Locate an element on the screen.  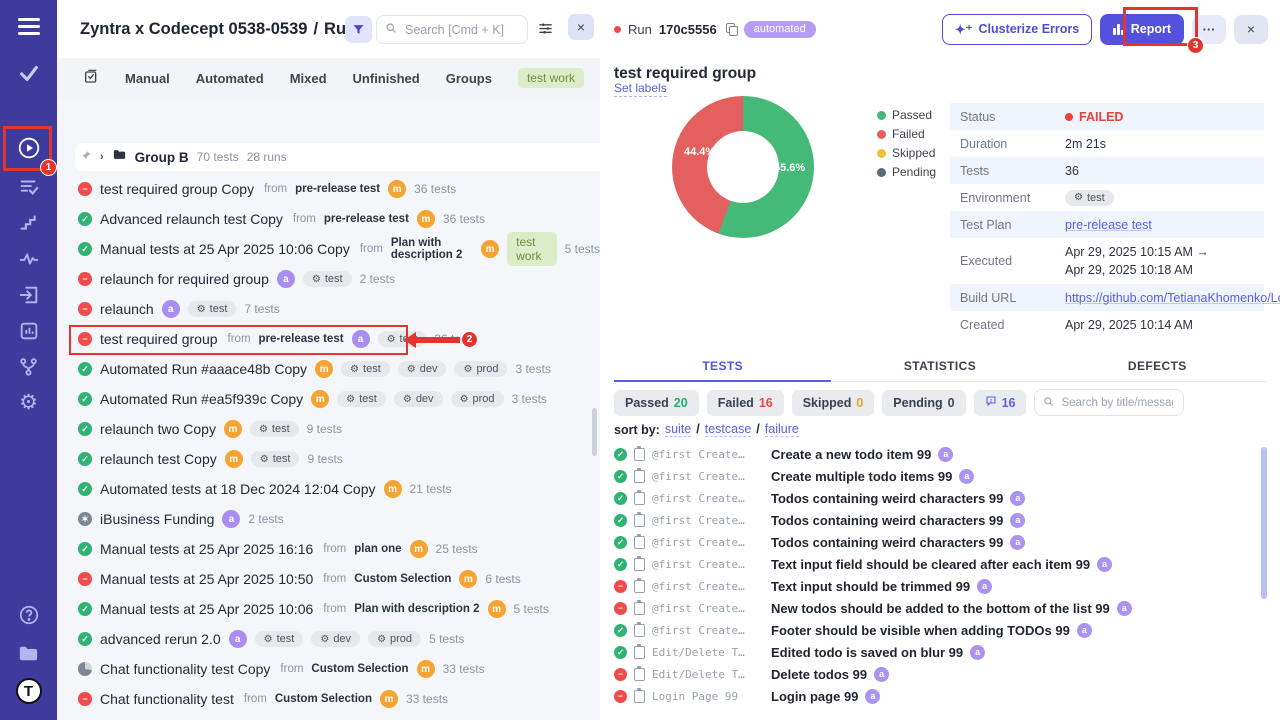
legend-item: Passed is located at coordinates (906, 115).